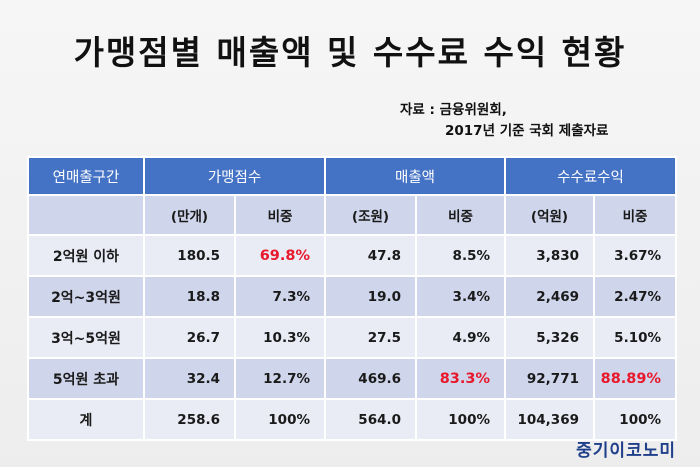 This screenshot has height=467, width=700. Describe the element at coordinates (370, 337) in the screenshot. I see `table-cell: 27.5` at that location.